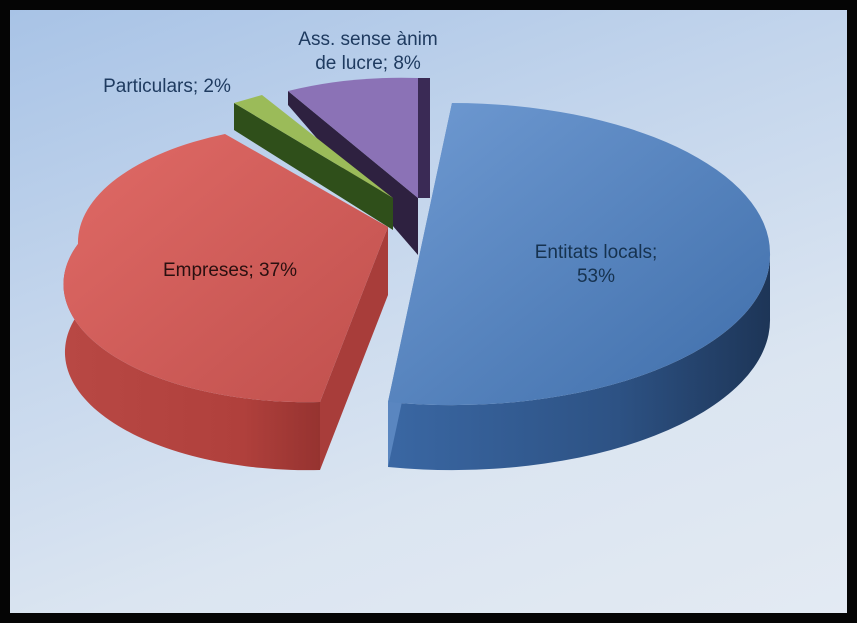 The height and width of the screenshot is (623, 857). What do you see at coordinates (367, 39) in the screenshot?
I see `data-label-line: Ass. sense ànim` at bounding box center [367, 39].